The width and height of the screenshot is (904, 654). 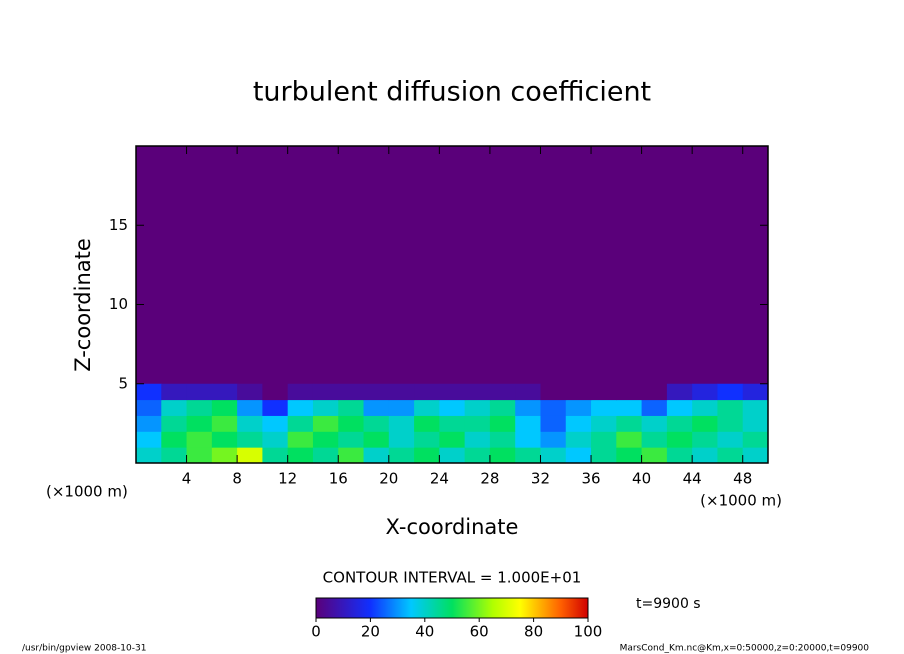 I want to click on colorbar, so click(x=452, y=608).